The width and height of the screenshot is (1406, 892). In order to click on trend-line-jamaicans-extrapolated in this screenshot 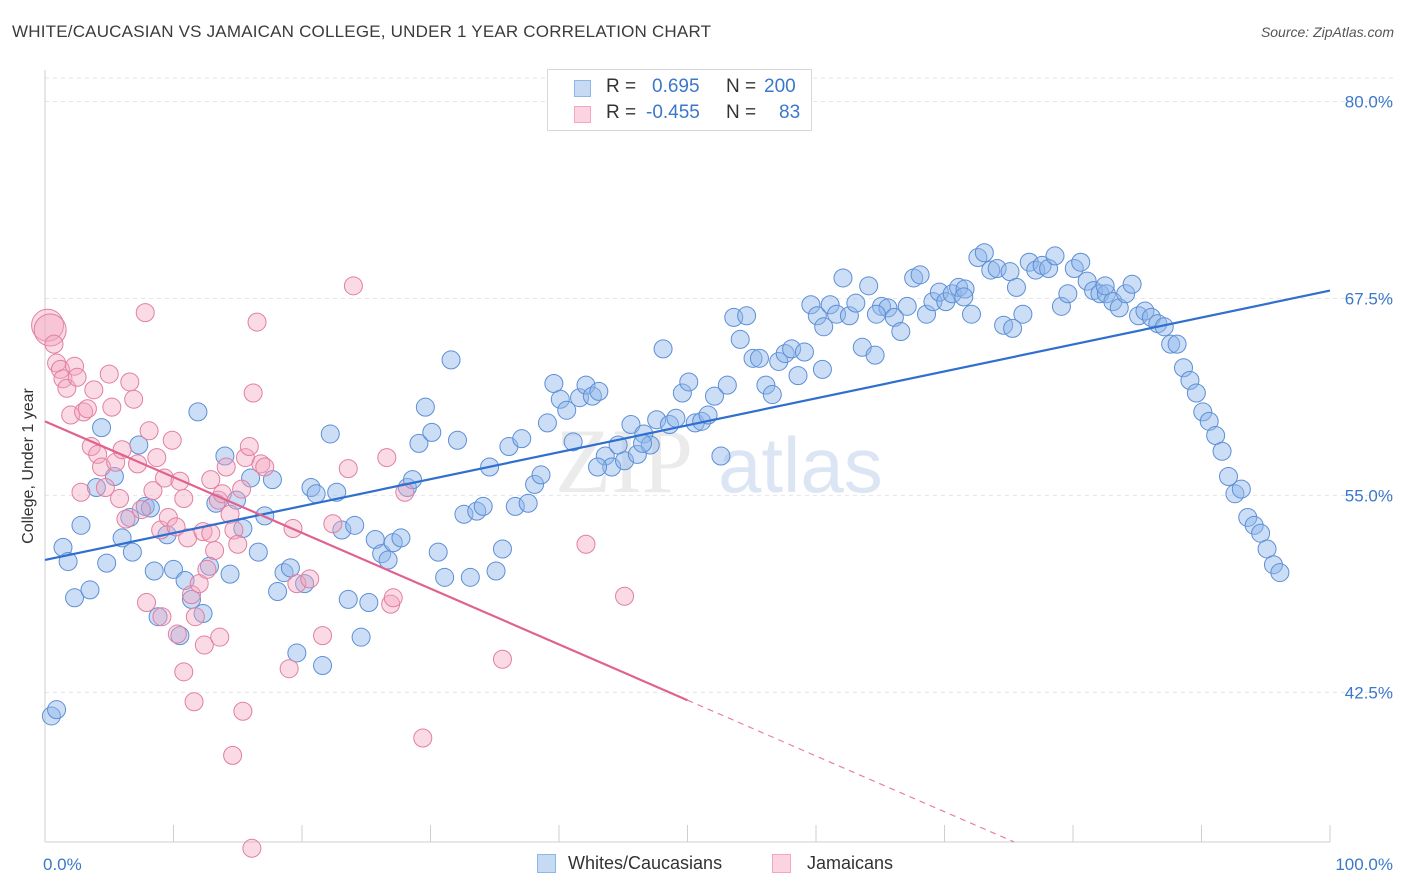, I will do `click(851, 771)`.